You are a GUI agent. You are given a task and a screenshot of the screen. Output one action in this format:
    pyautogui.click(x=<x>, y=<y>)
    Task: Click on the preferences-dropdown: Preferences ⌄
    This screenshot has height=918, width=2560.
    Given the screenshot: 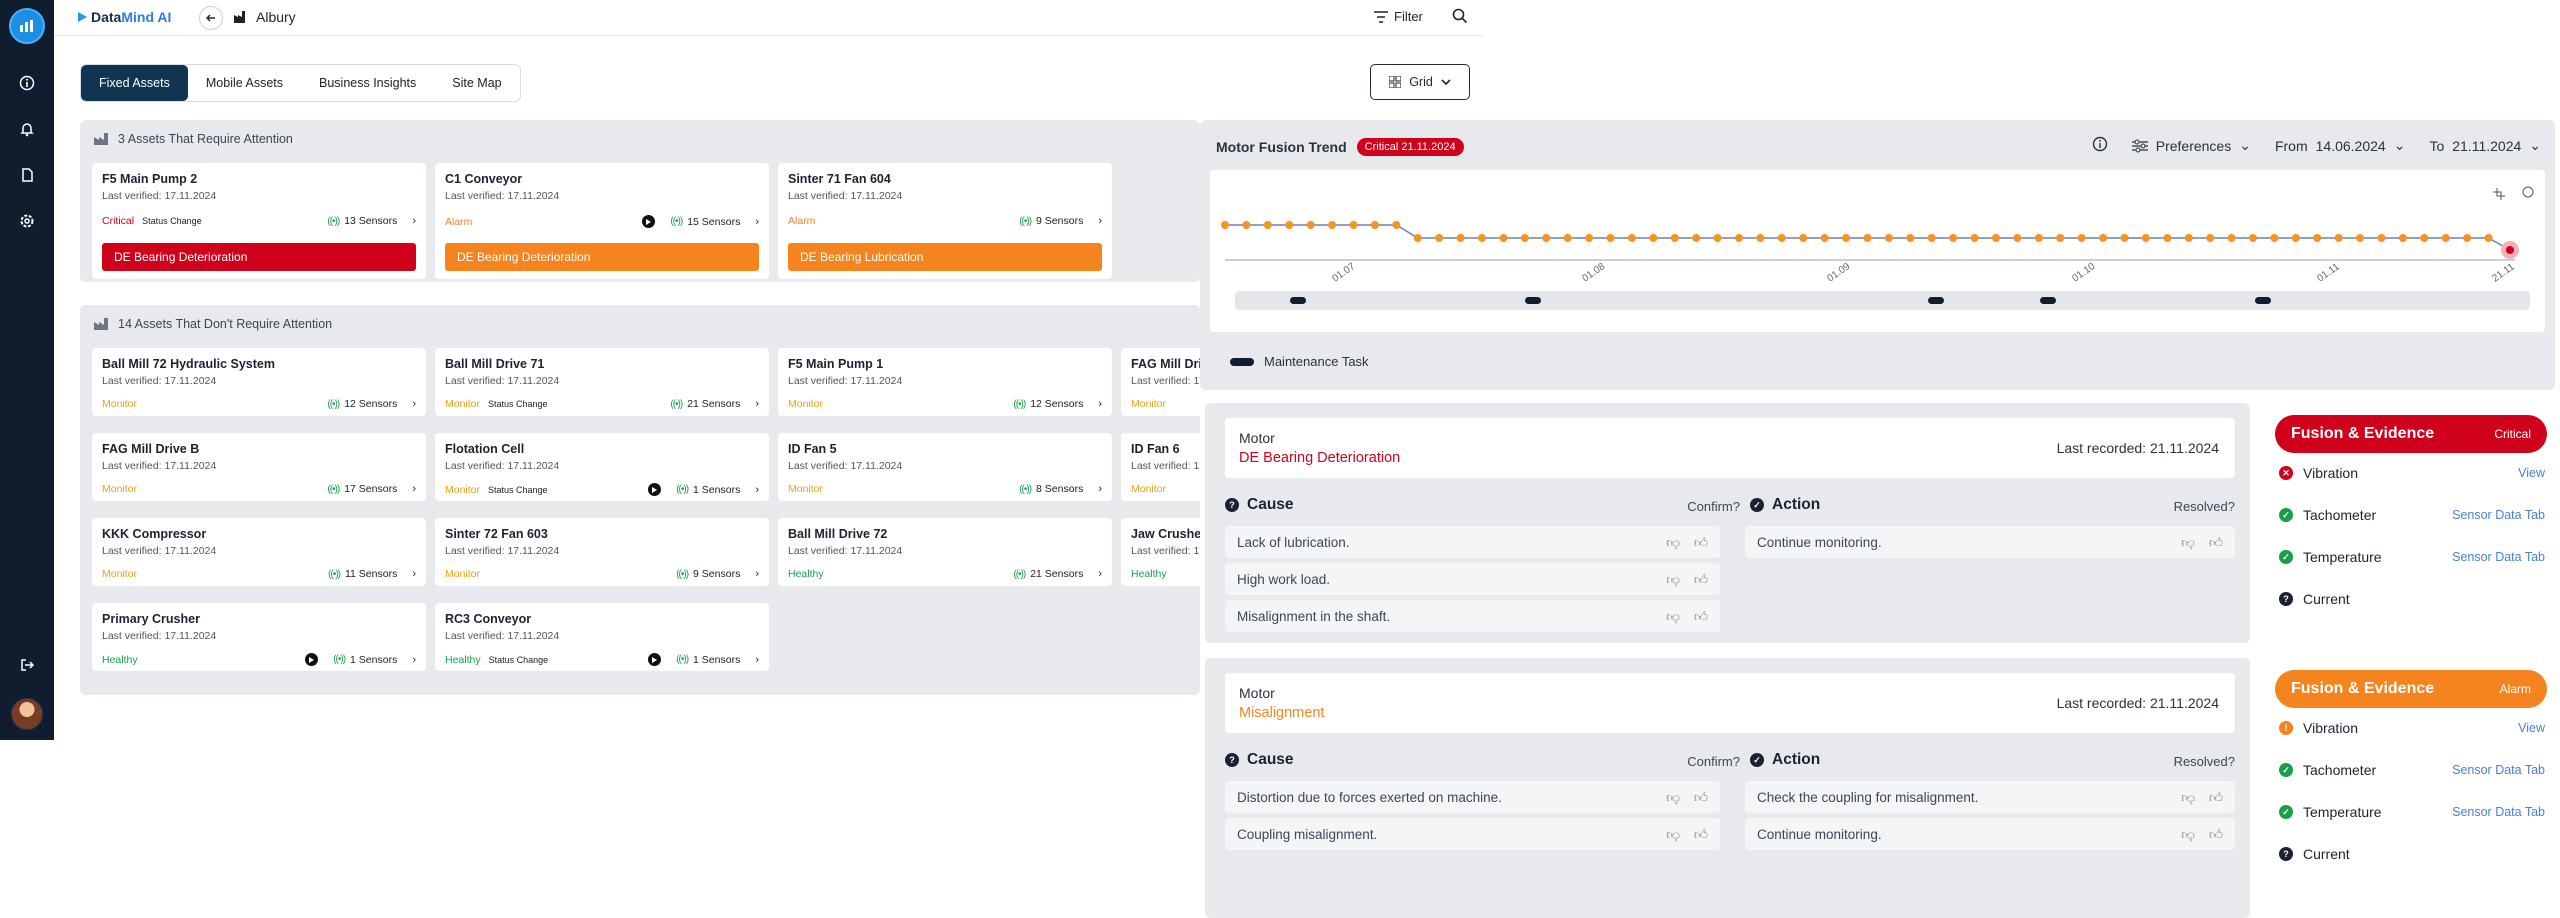 What is the action you would take?
    pyautogui.click(x=2191, y=145)
    